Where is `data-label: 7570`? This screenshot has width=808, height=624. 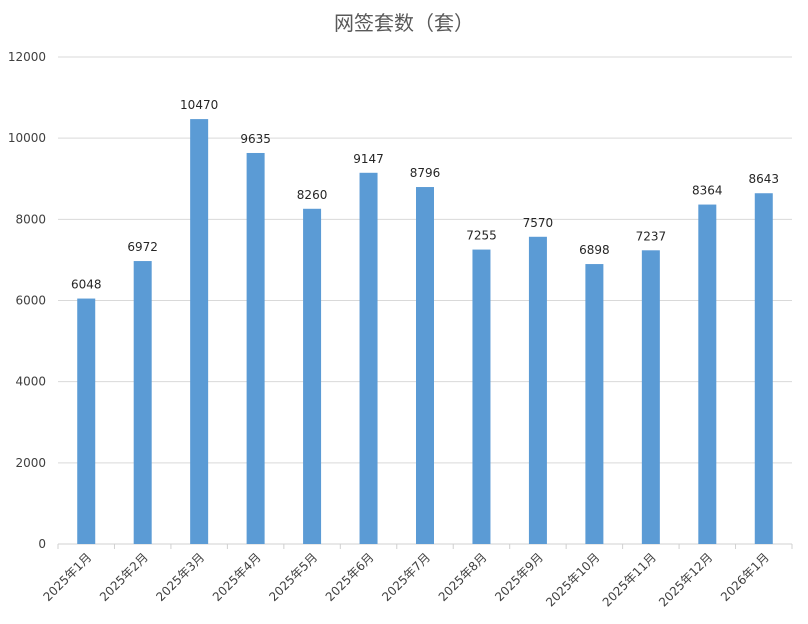
data-label: 7570 is located at coordinates (538, 223).